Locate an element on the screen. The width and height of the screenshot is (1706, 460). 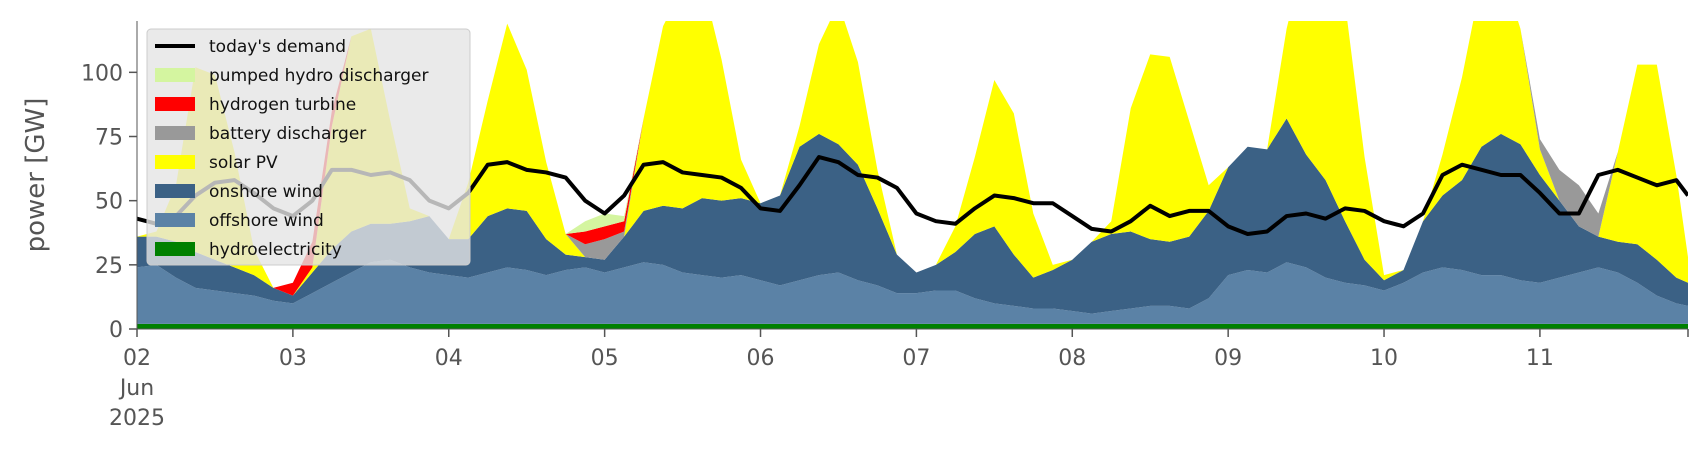
legend-label: hydroelectricity is located at coordinates (275, 250).